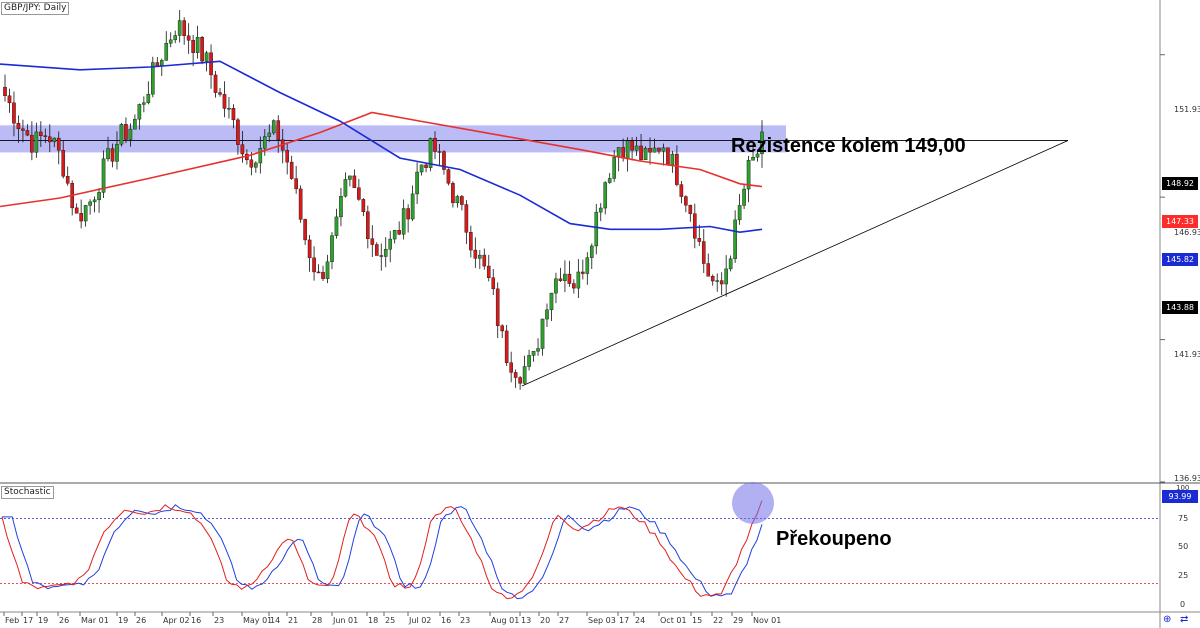 The width and height of the screenshot is (1200, 628). I want to click on date-tick-label: 27, so click(564, 620).